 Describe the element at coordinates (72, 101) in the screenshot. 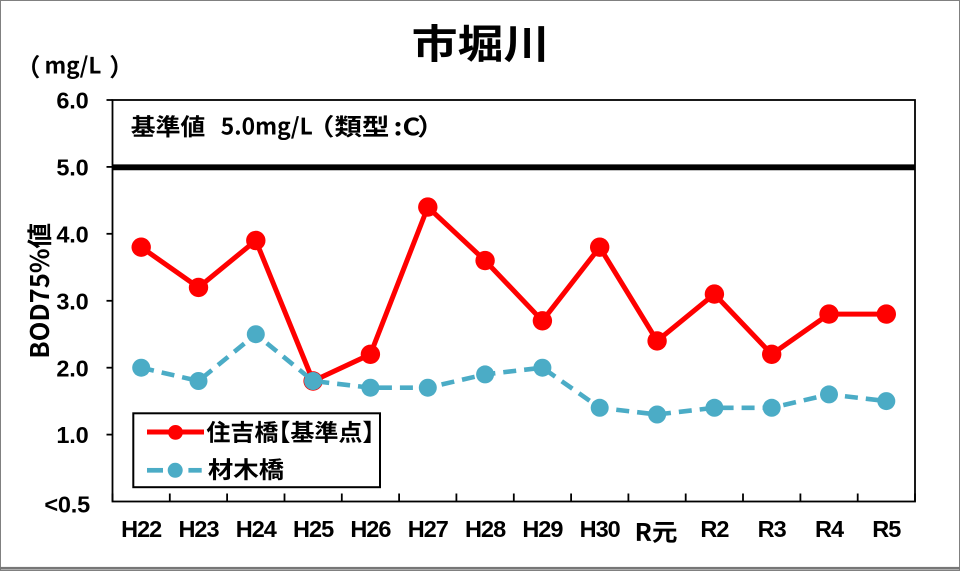

I see `svg-text: 6.0` at that location.